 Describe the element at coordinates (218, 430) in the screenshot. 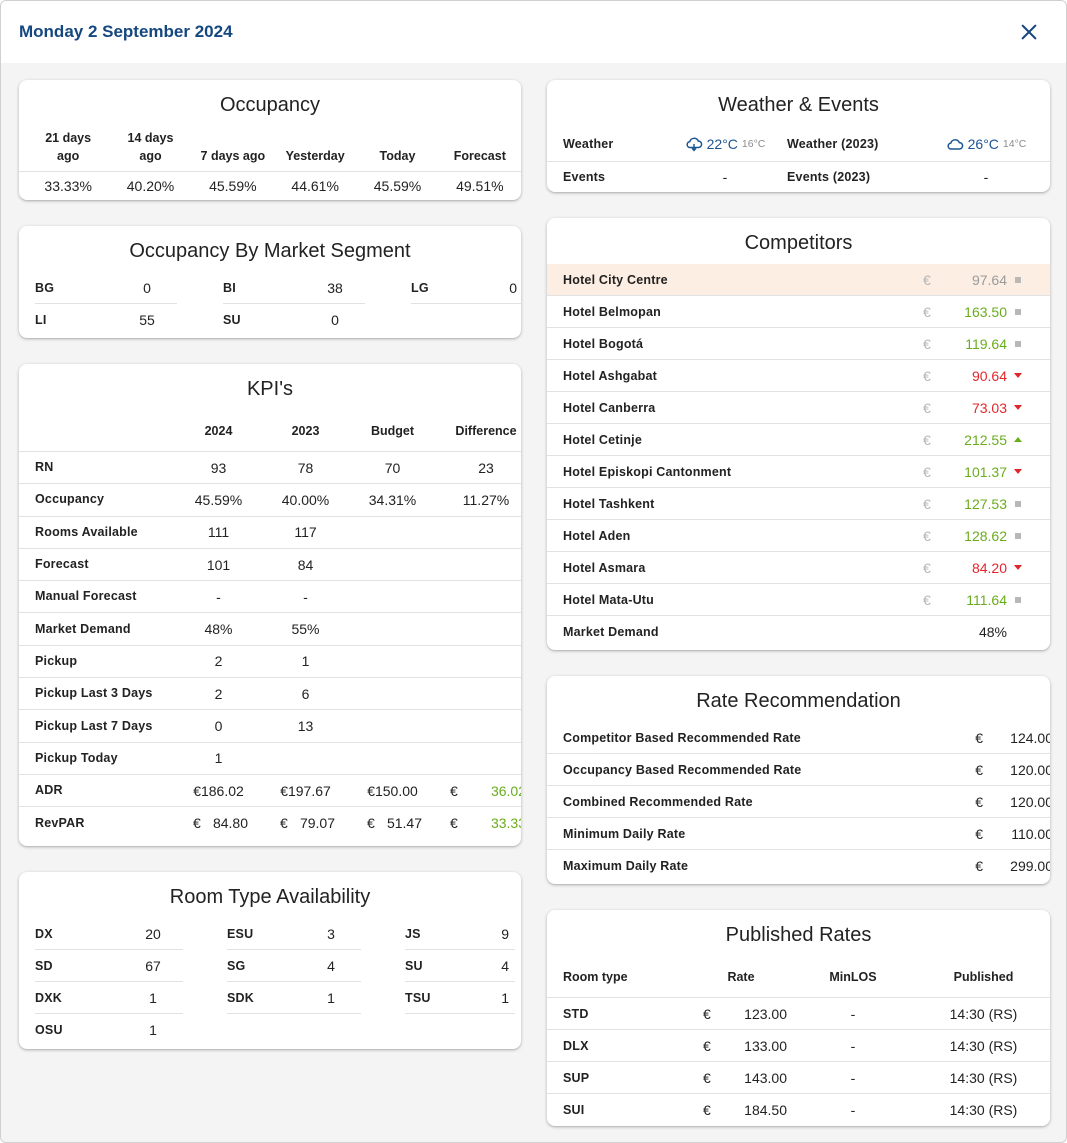

I see `kpi-col-2024: 2024` at that location.